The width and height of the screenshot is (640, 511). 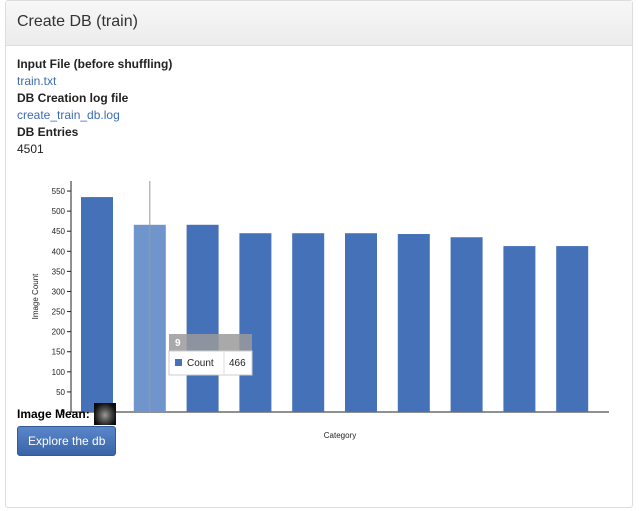 I want to click on tooltip-value: 466, so click(x=237, y=363).